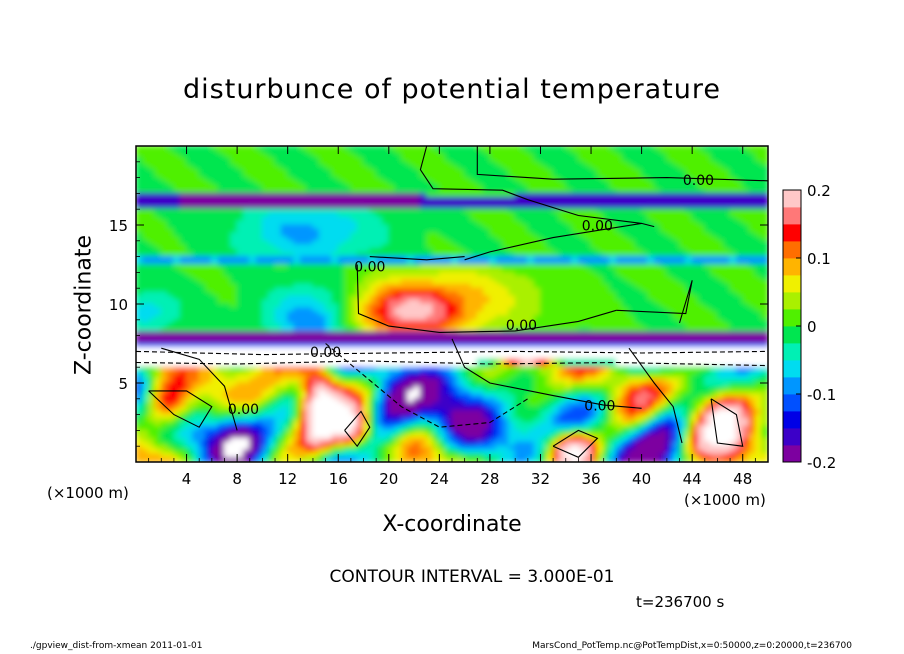 The height and width of the screenshot is (654, 904). I want to click on y-axis-label: Z-coordinate, so click(84, 305).